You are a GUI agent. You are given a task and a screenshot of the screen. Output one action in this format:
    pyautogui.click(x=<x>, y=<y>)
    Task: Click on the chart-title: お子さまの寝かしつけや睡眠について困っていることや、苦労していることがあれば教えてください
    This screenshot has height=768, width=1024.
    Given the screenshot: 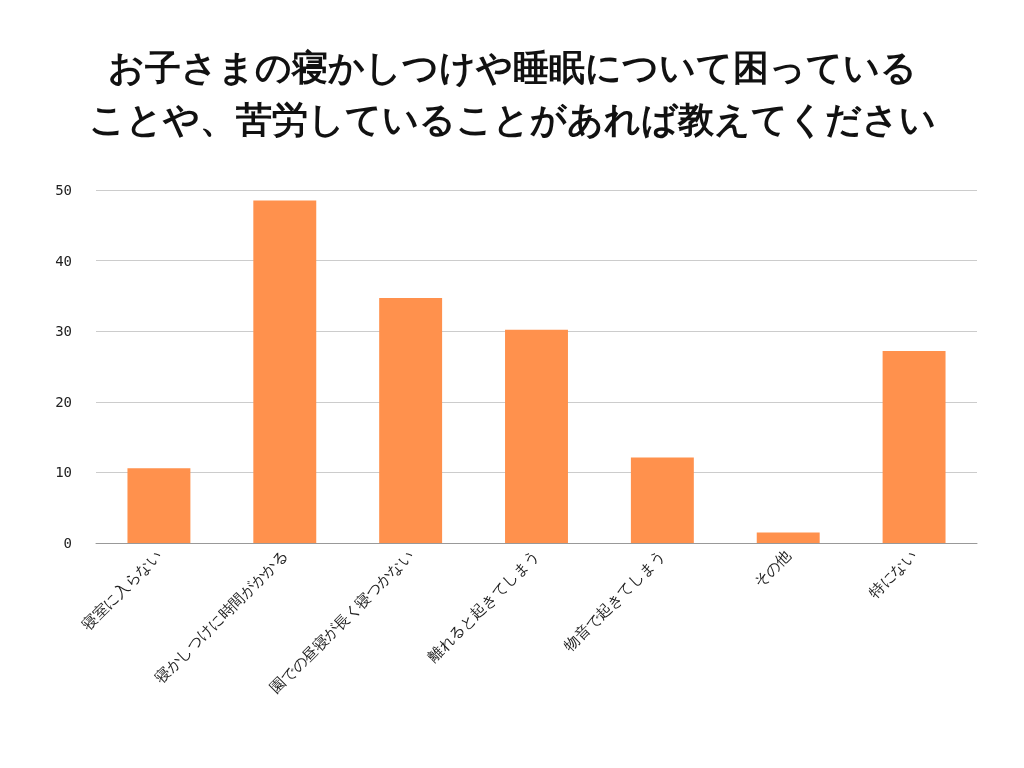 What is the action you would take?
    pyautogui.click(x=512, y=93)
    